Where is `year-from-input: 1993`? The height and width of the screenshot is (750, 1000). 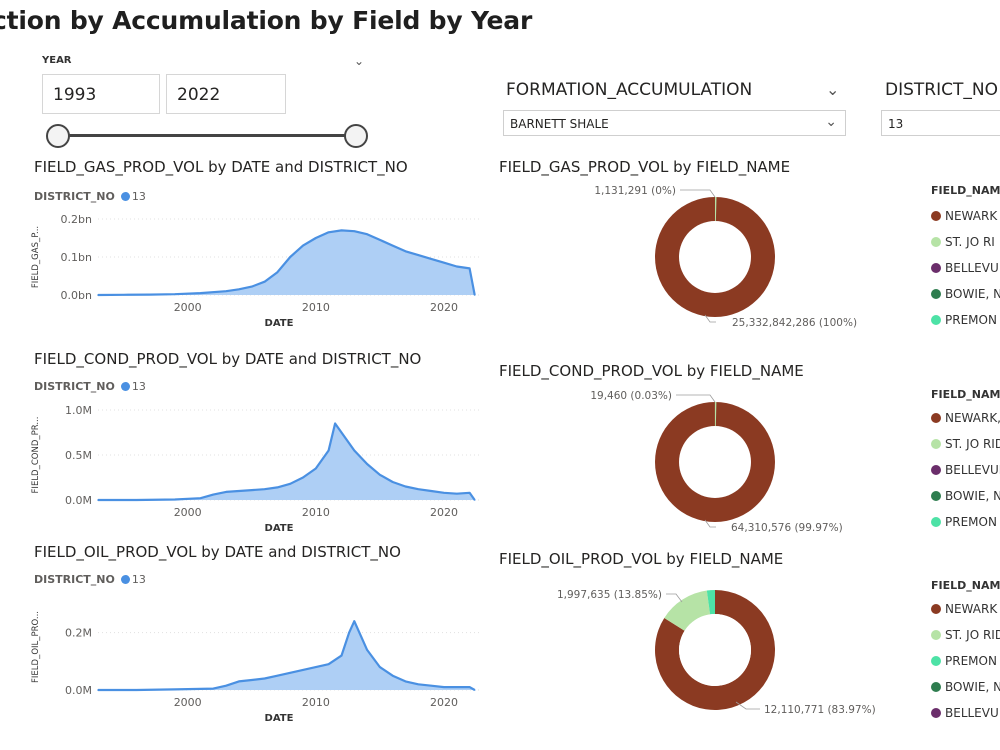 year-from-input: 1993 is located at coordinates (101, 94).